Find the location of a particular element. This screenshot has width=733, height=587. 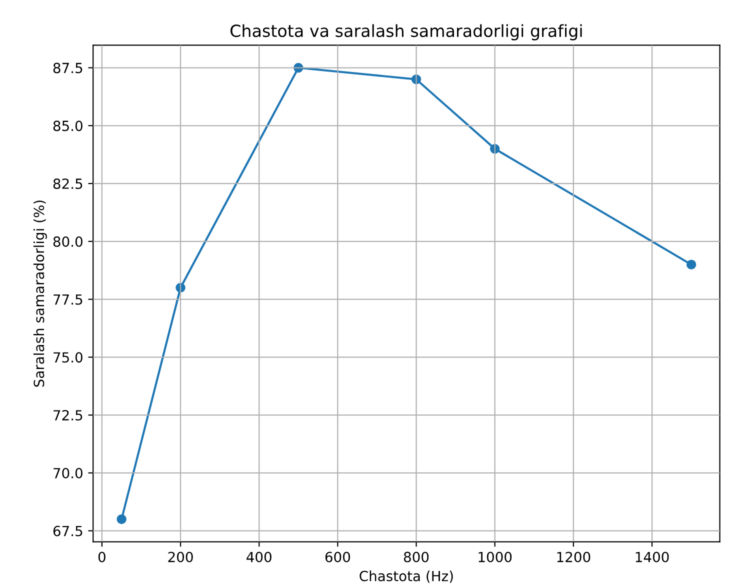

x-tick-label: 0 is located at coordinates (102, 557).